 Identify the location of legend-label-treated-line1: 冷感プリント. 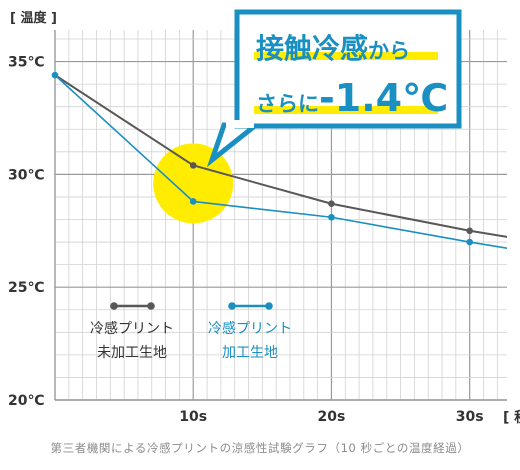
(250, 328).